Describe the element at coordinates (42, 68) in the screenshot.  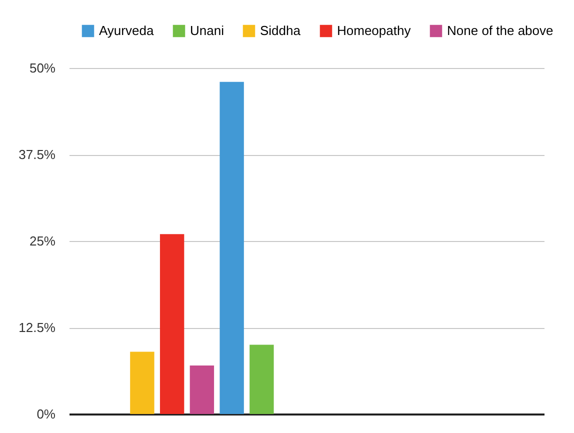
I see `y-tick-label: 50%` at that location.